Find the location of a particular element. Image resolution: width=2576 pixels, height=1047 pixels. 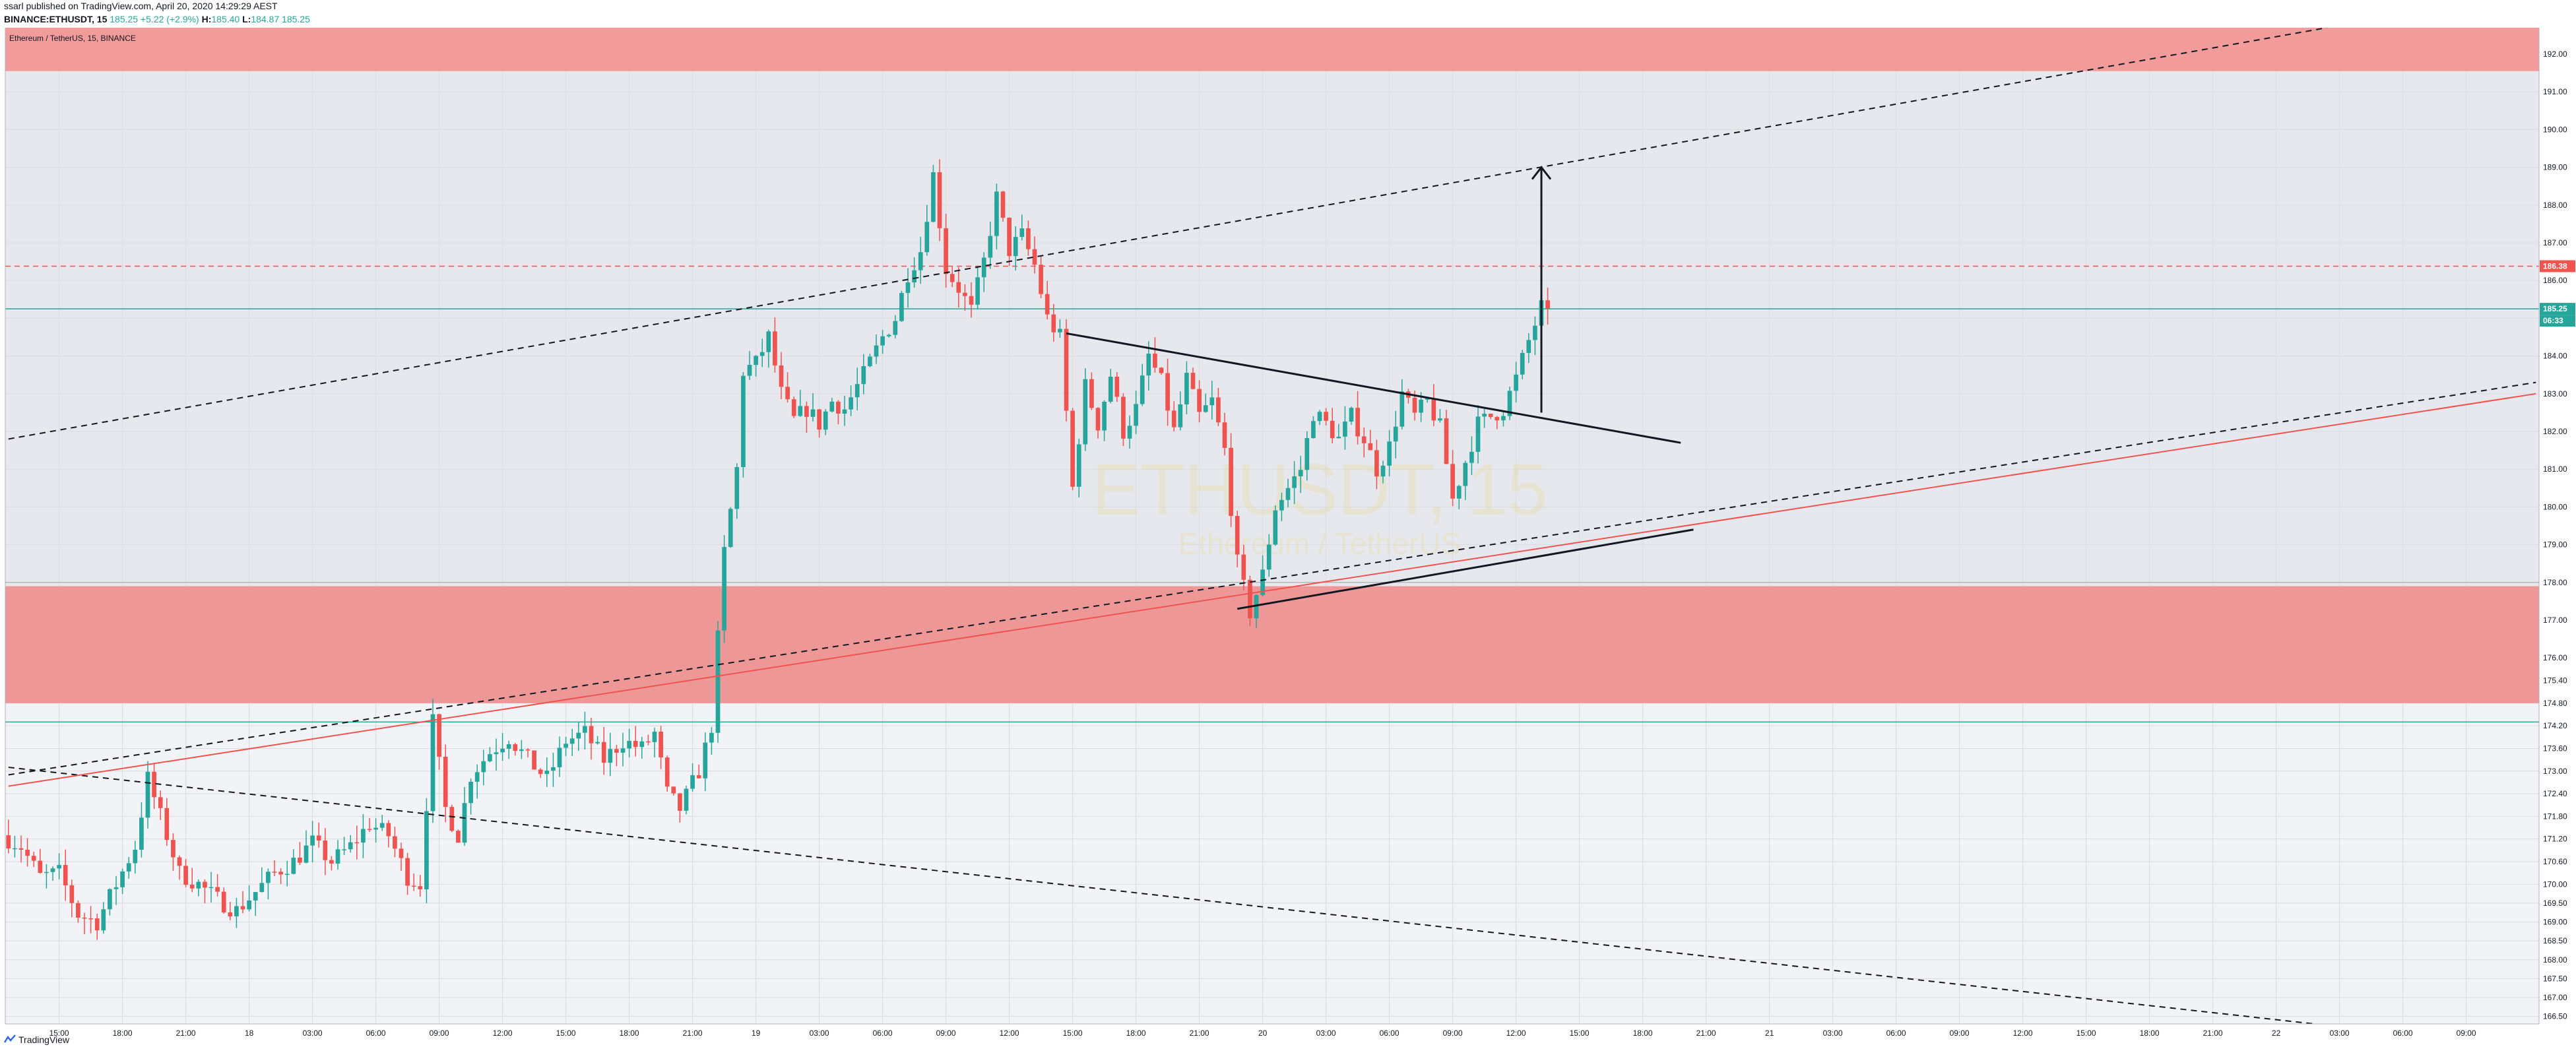

y-tick-label: 170.00 is located at coordinates (2555, 884).